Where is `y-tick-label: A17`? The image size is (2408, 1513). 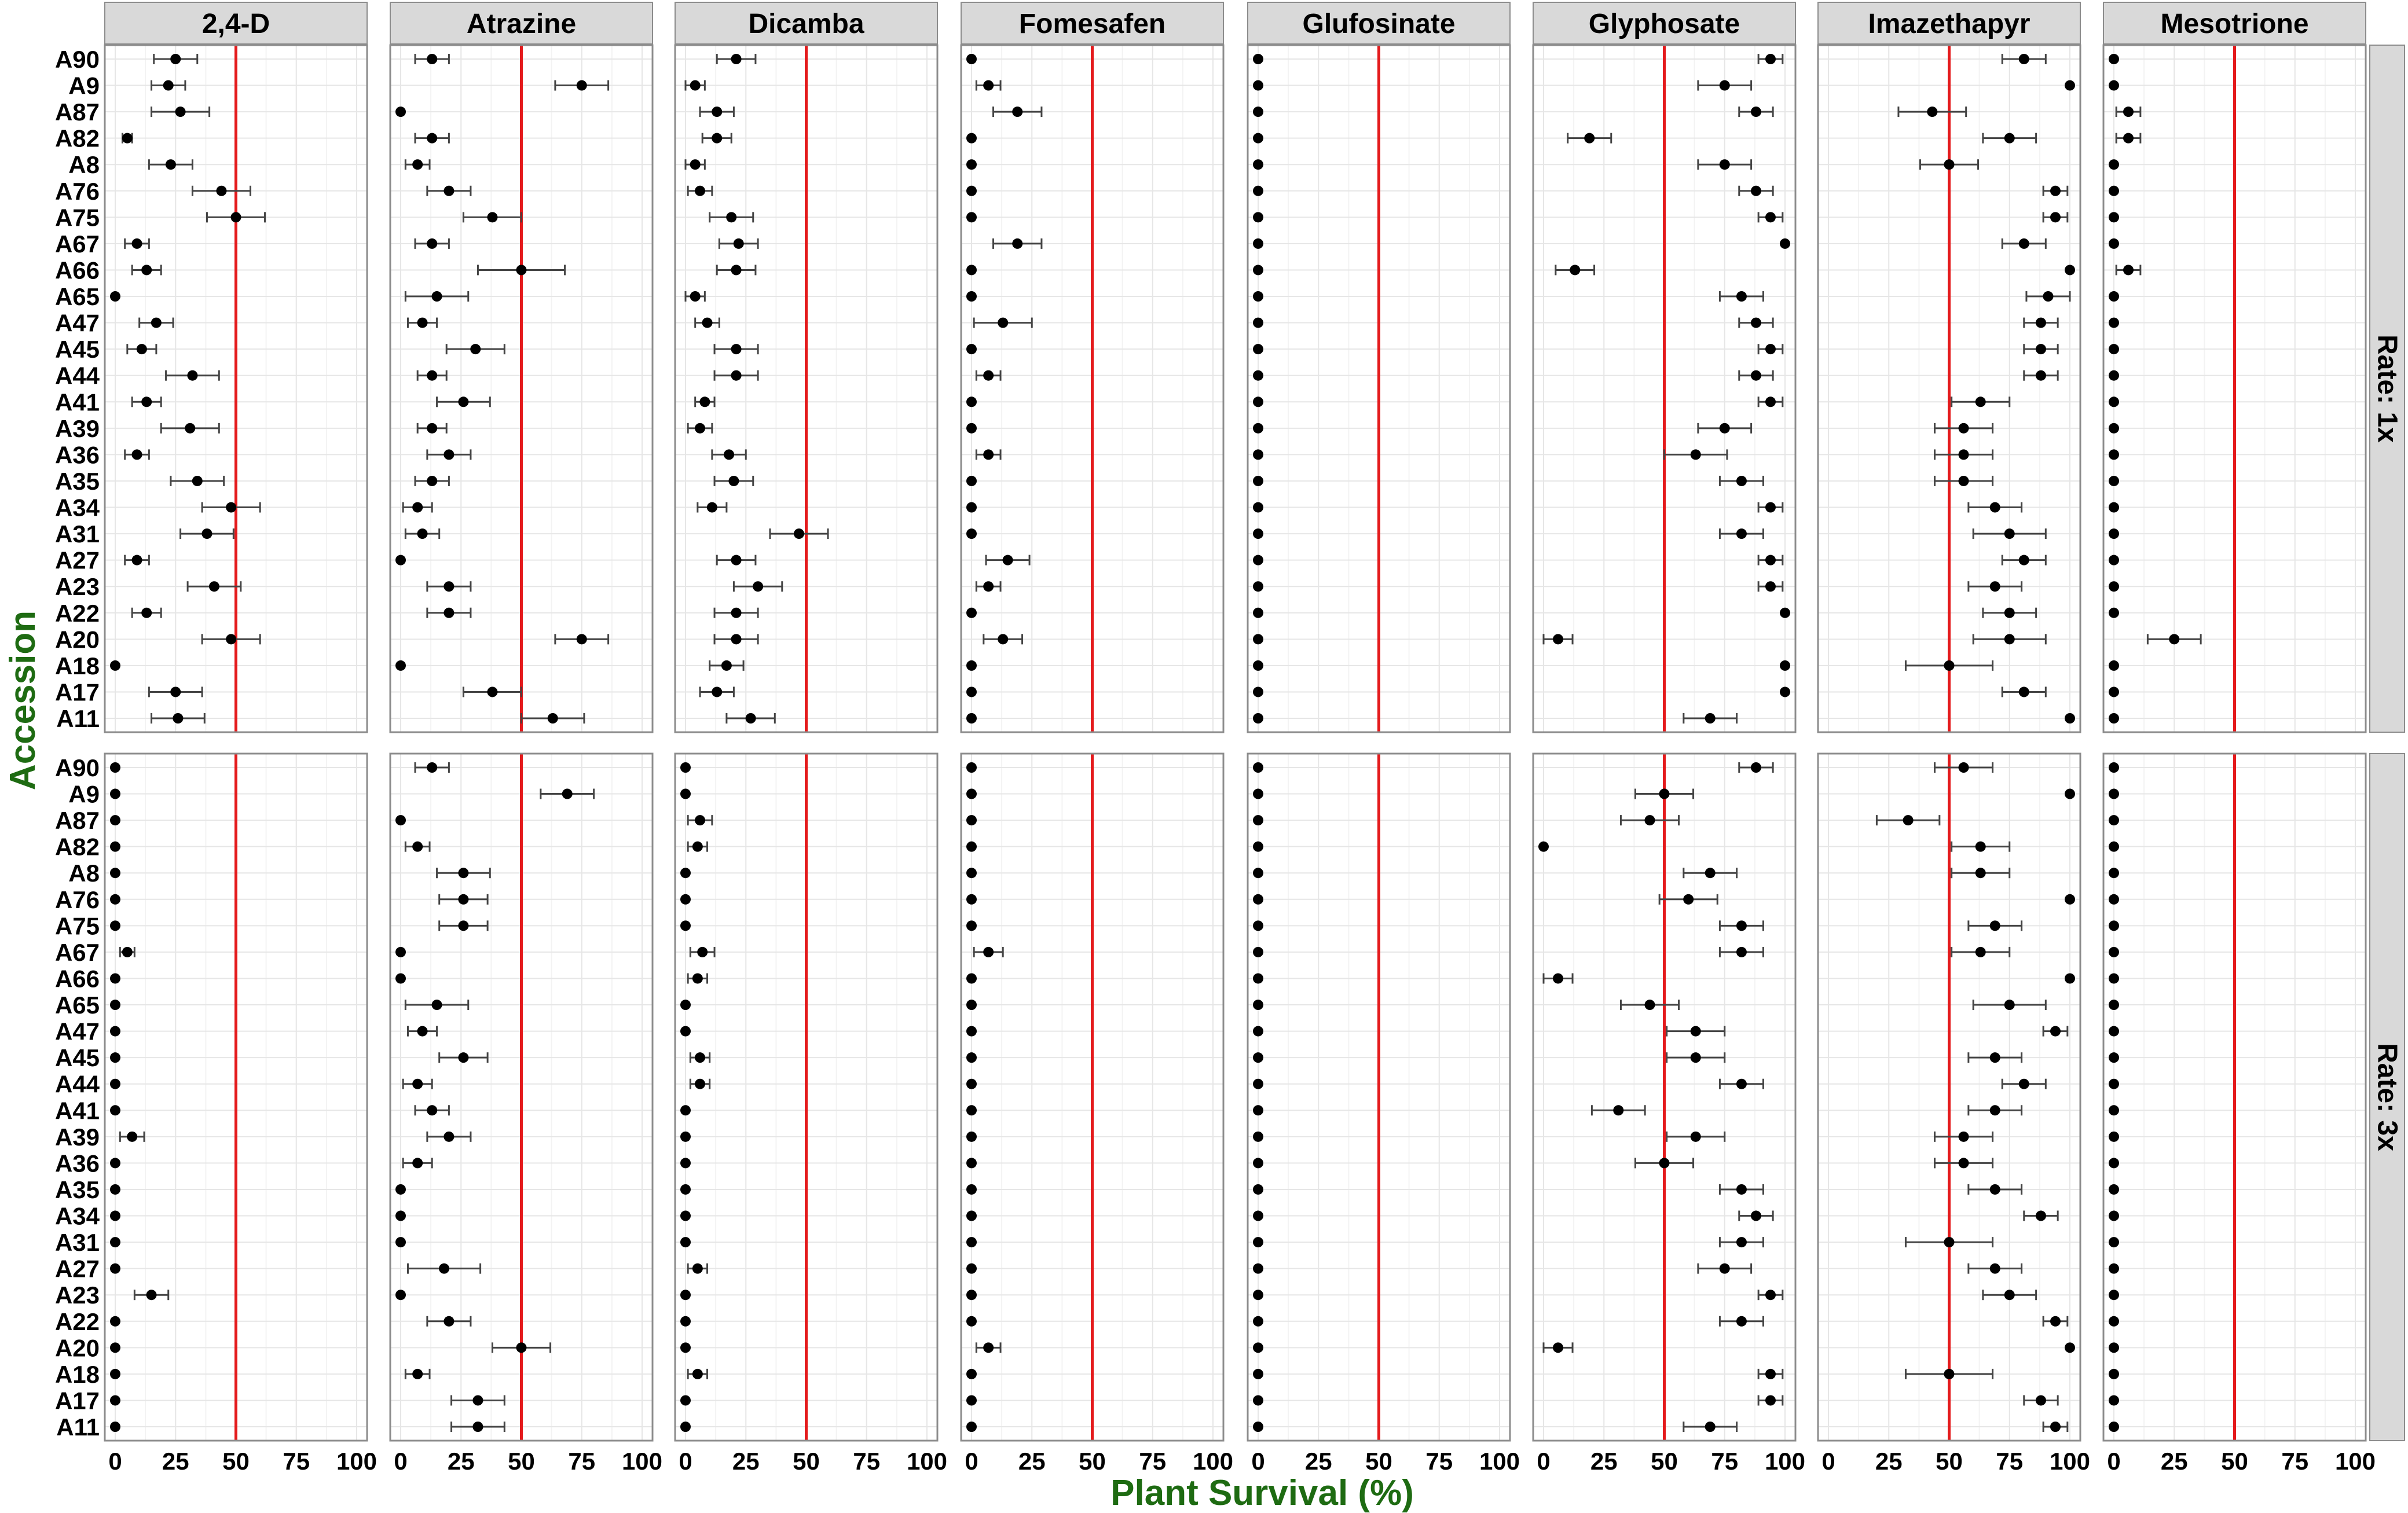 y-tick-label: A17 is located at coordinates (78, 1400).